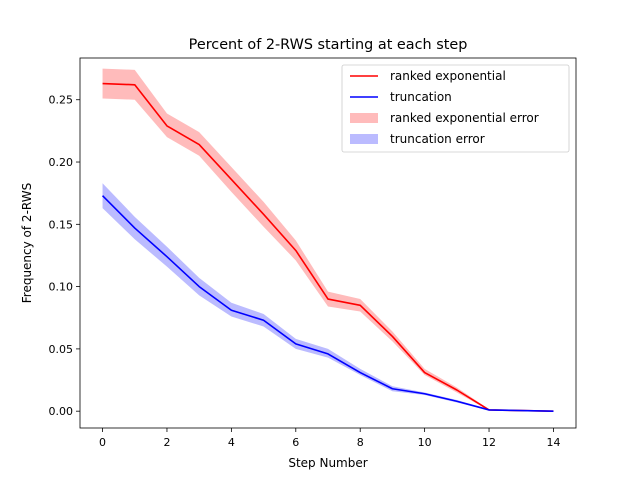 Image resolution: width=640 pixels, height=484 pixels. What do you see at coordinates (360, 442) in the screenshot?
I see `x-tick-label: 8` at bounding box center [360, 442].